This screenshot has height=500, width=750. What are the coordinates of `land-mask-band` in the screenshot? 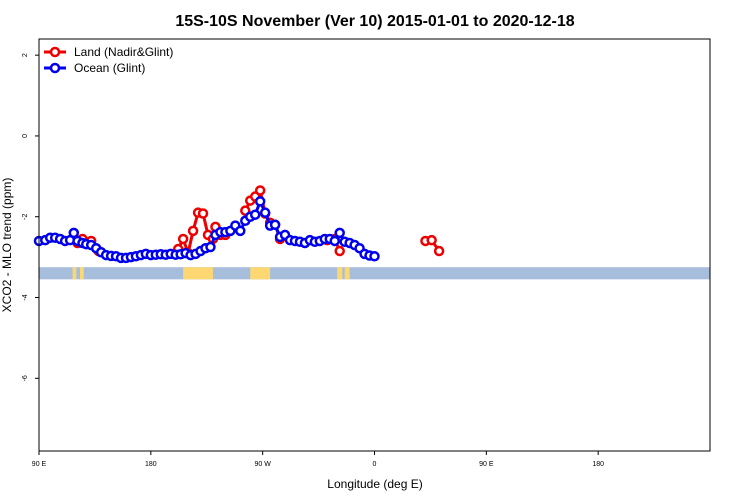 It's located at (374, 273).